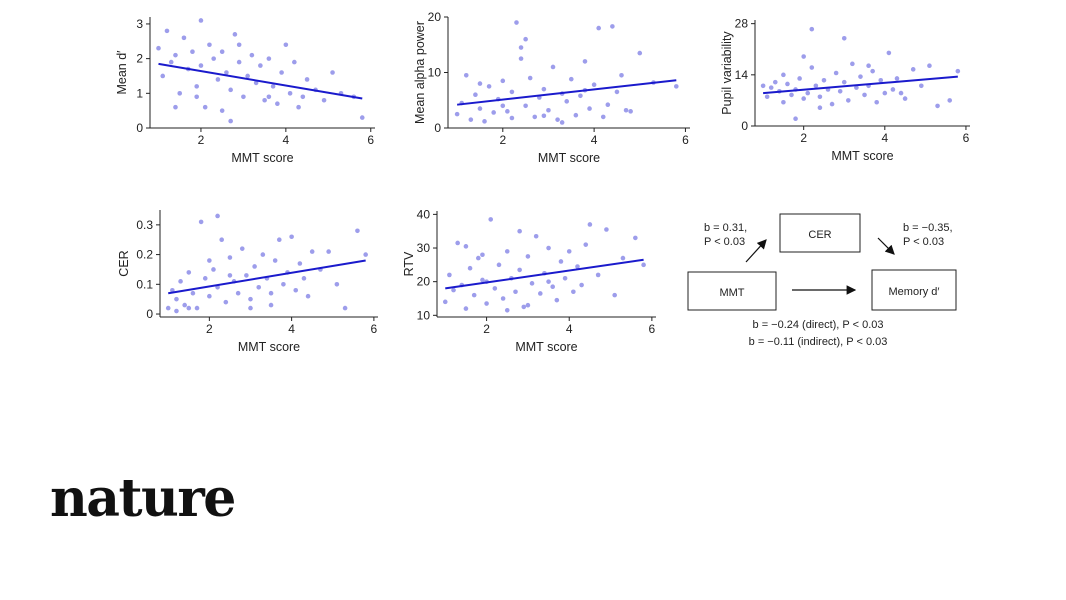 The image size is (1066, 600). I want to click on x-tick-label: 4, so click(594, 140).